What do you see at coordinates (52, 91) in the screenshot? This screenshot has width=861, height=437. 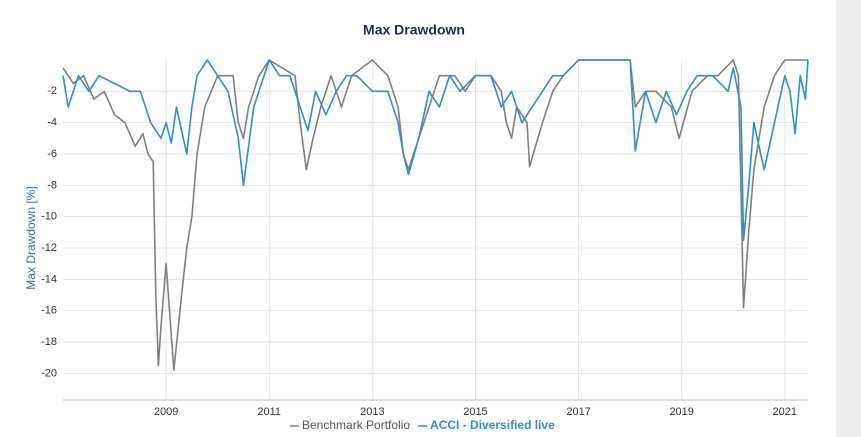 I see `y-tick-label: -2` at bounding box center [52, 91].